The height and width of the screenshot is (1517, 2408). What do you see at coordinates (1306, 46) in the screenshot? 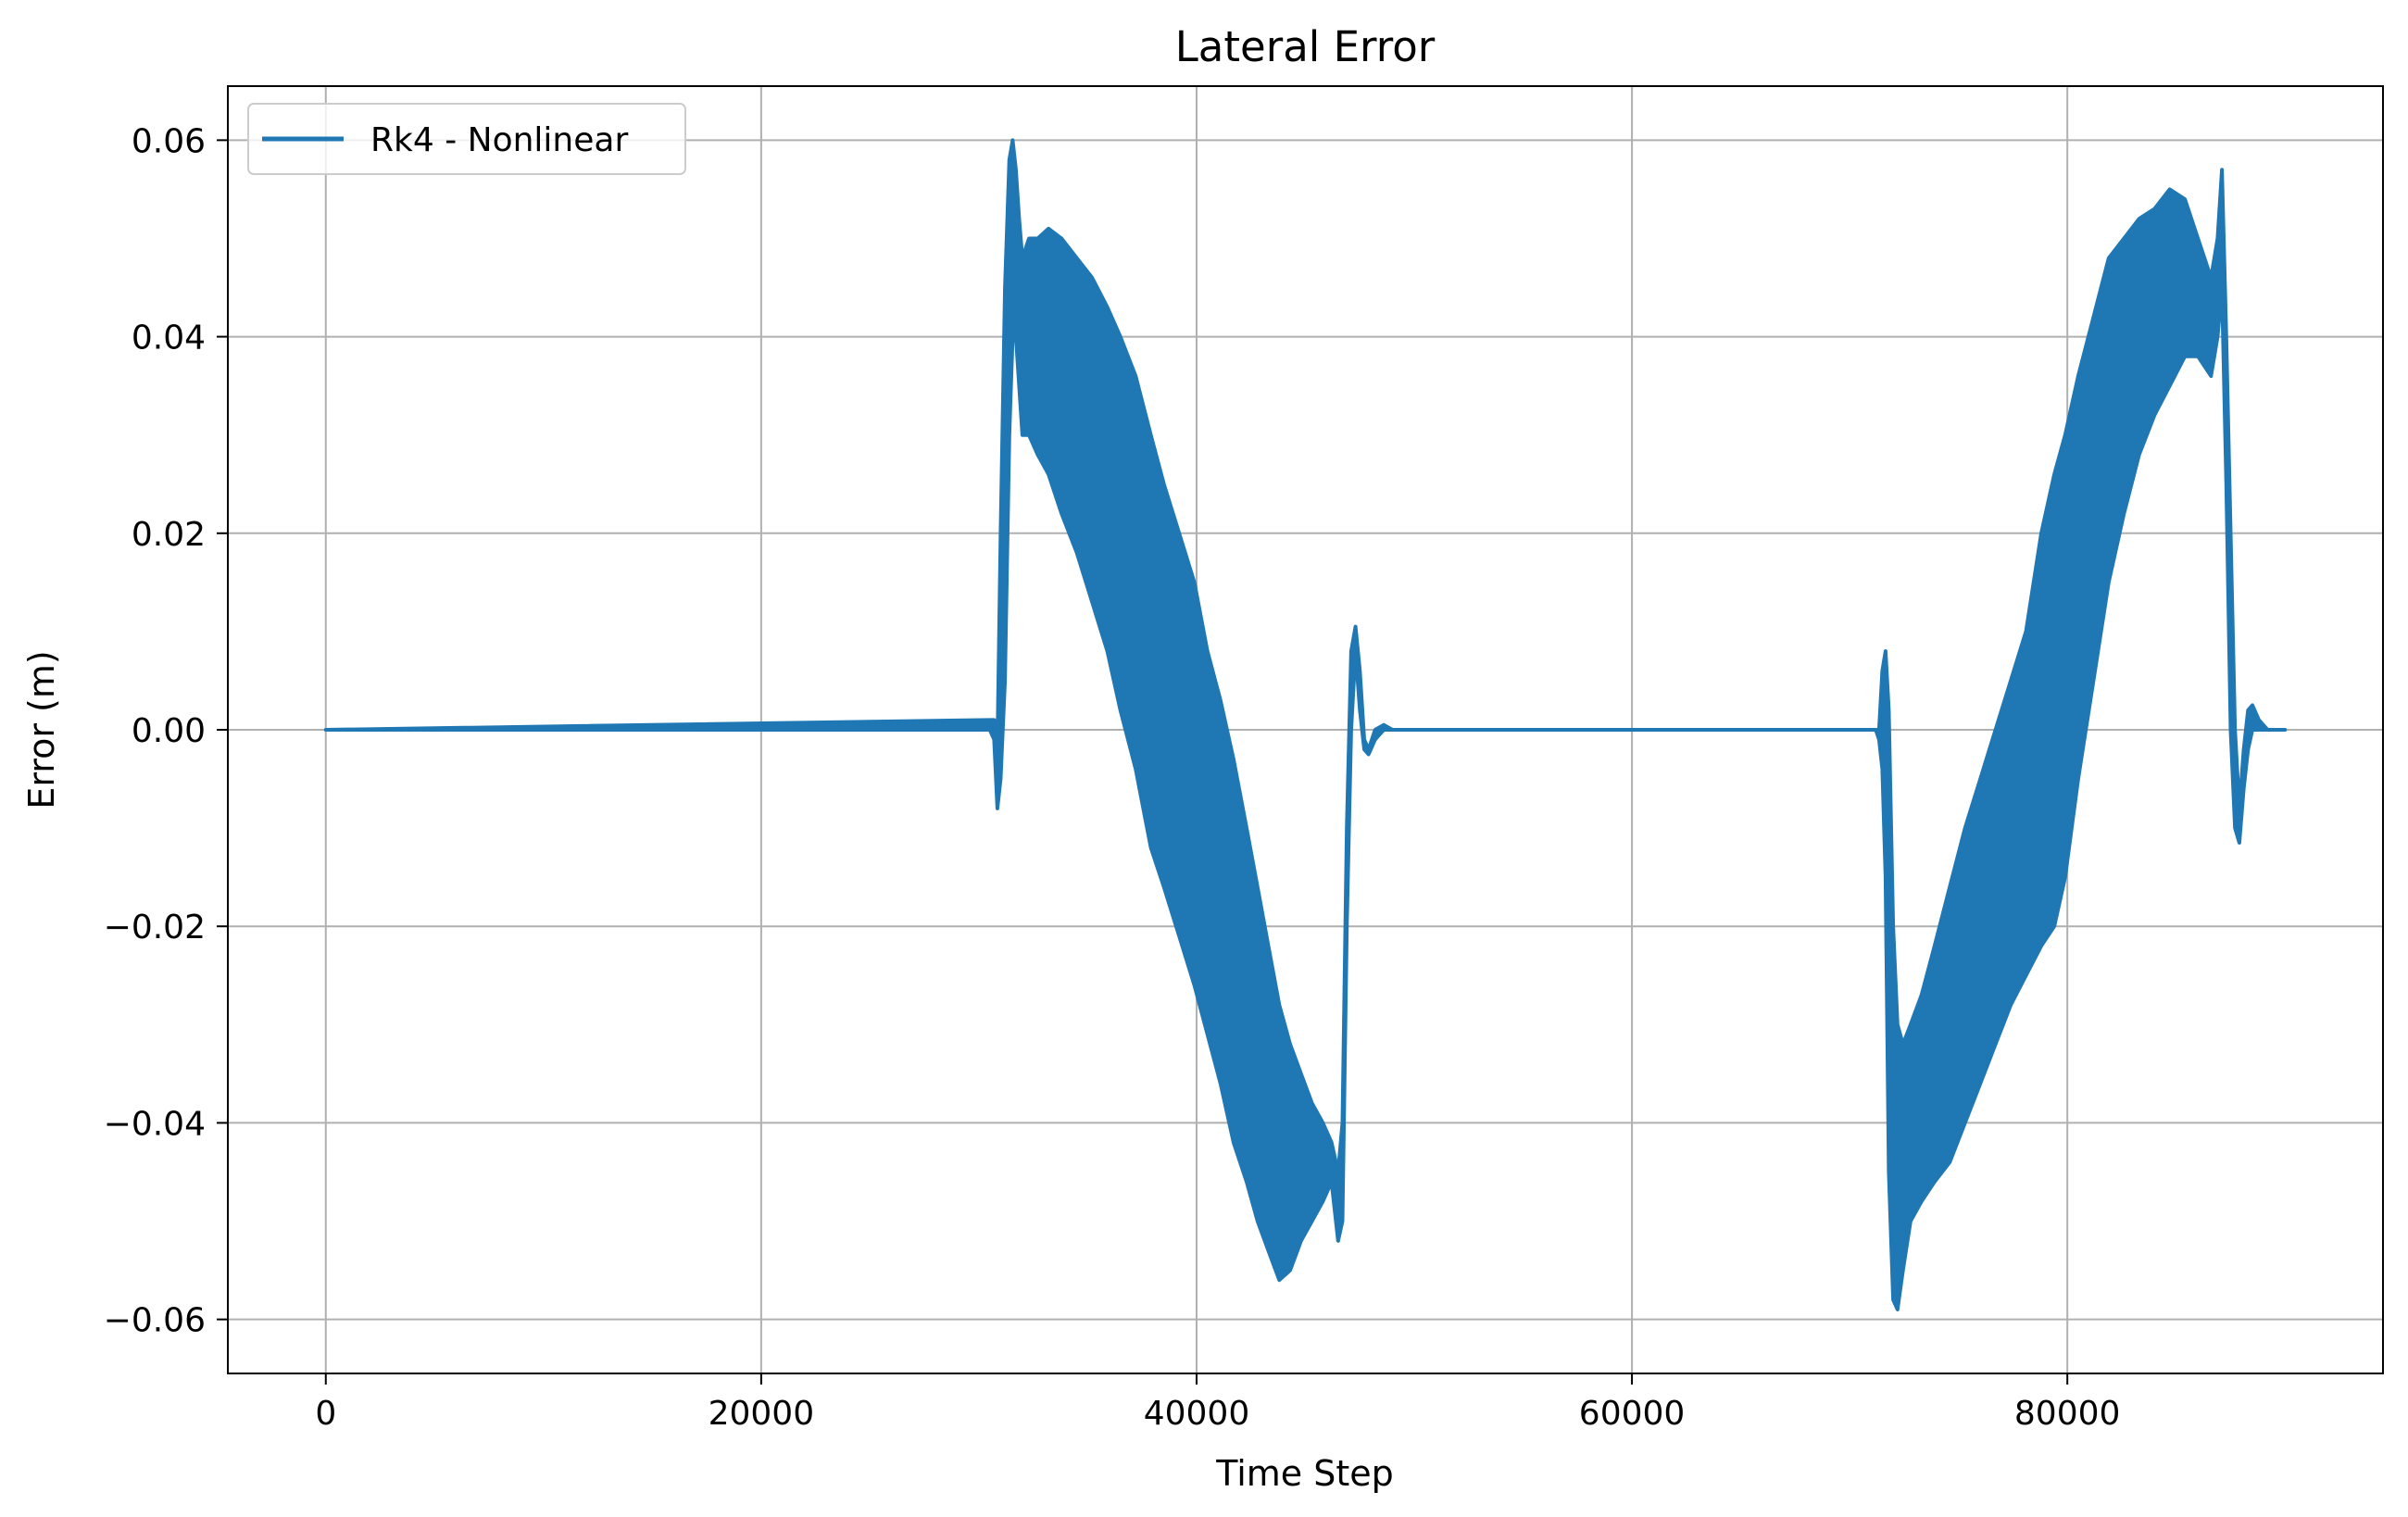
I see `chart-title: Lateral Error` at bounding box center [1306, 46].